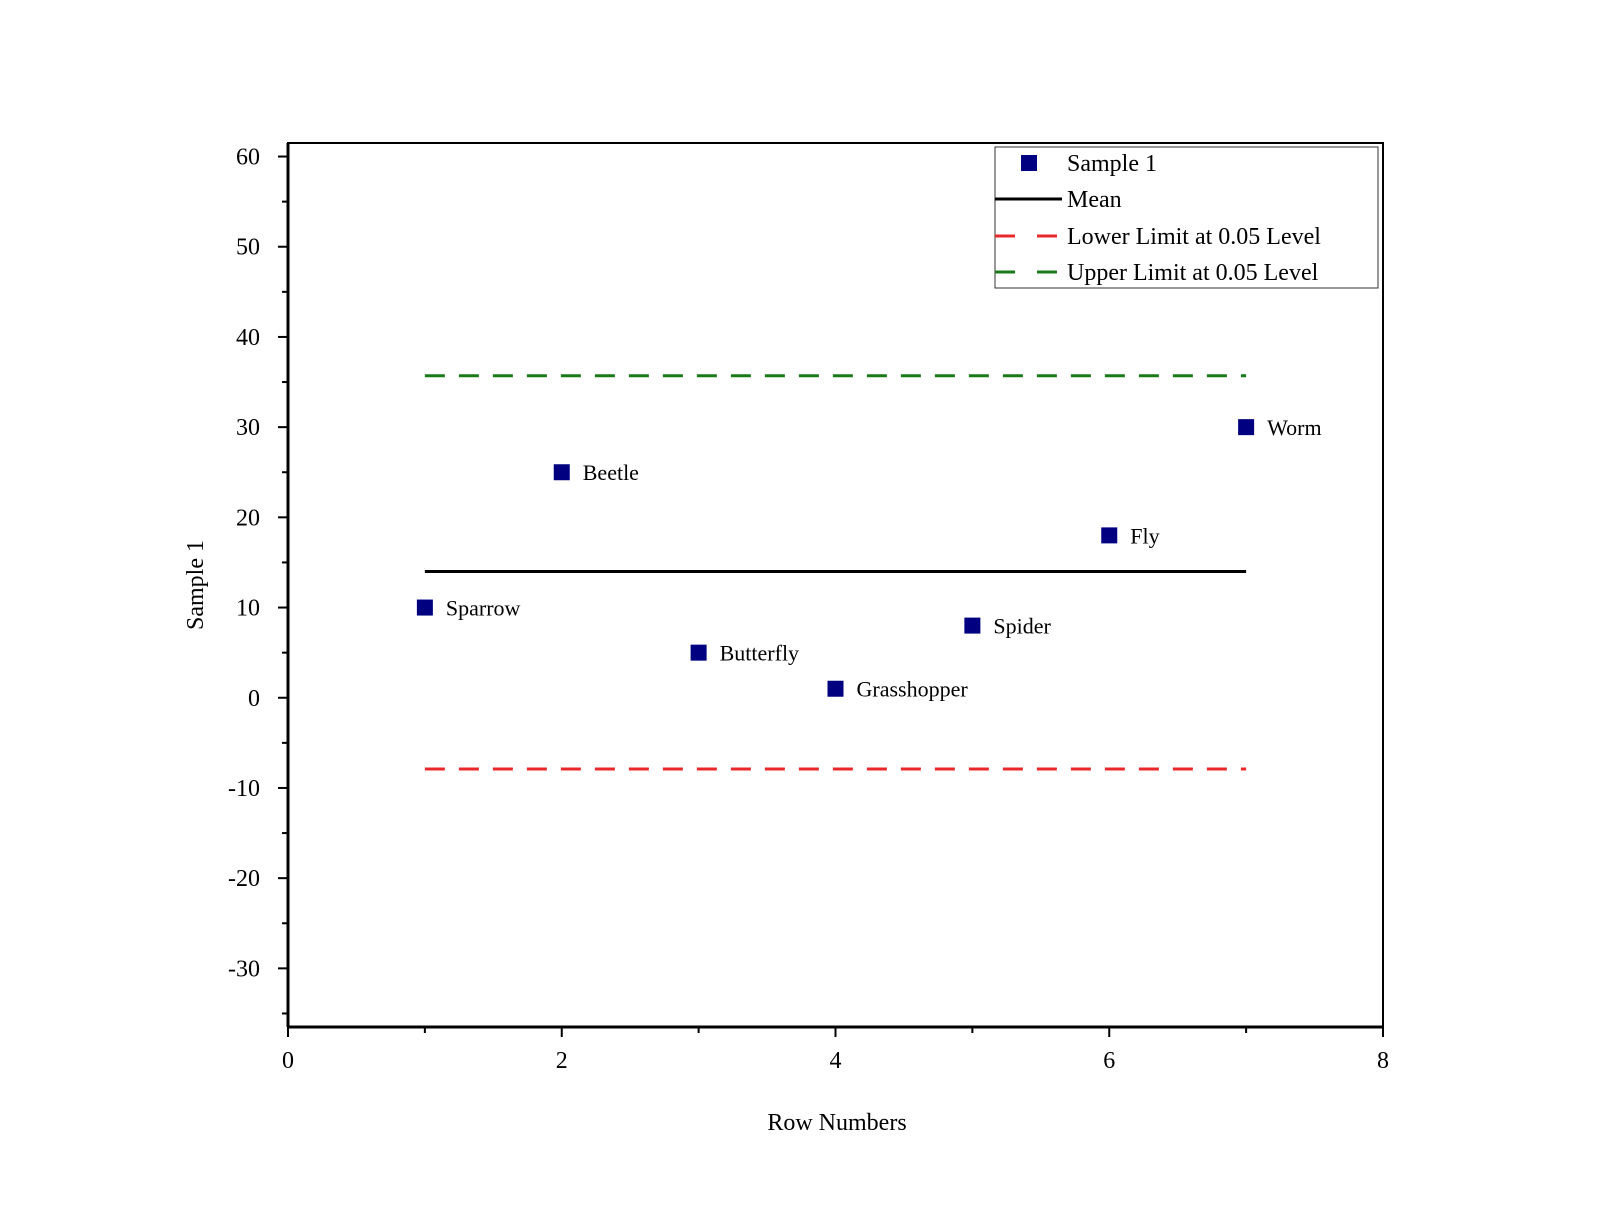 The width and height of the screenshot is (1600, 1225). I want to click on x-tick-label: 6, so click(1109, 1061).